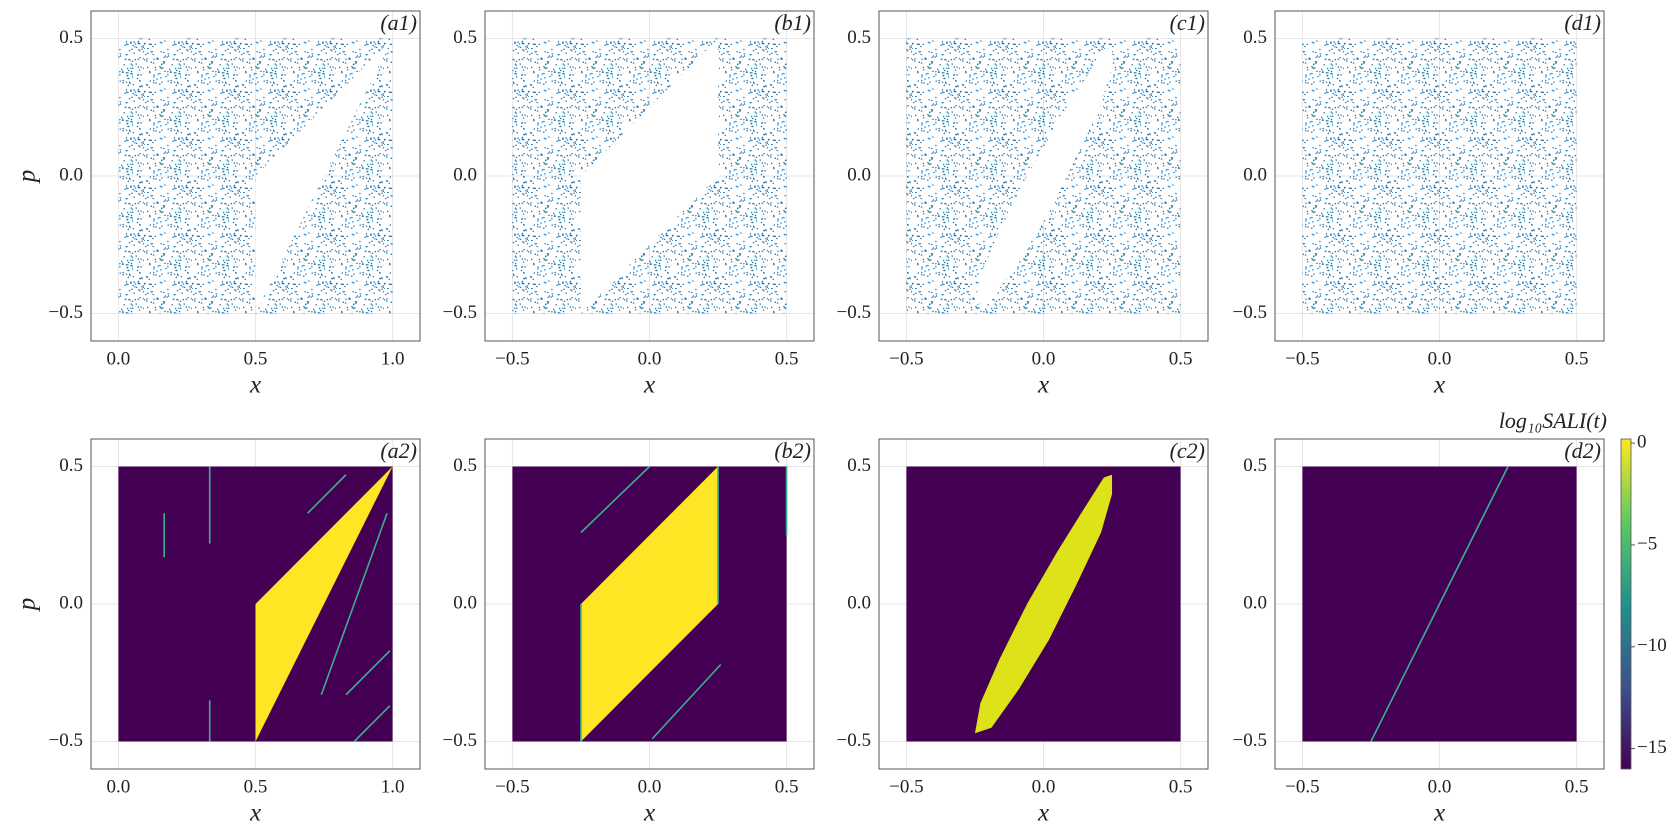 The width and height of the screenshot is (1680, 840). I want to click on panel: 0.0 0.5 1.0 −0.5 0.0 0.5 (a1) x p, so click(217, 204).